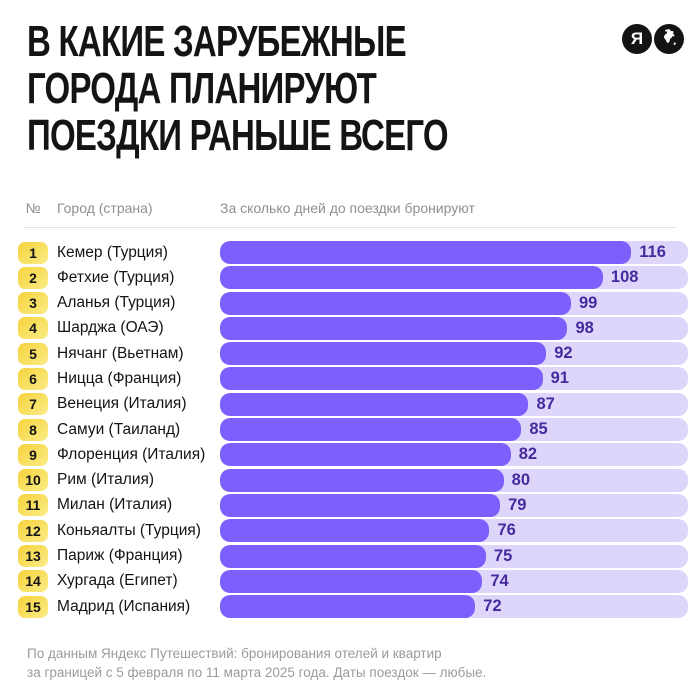 The image size is (700, 700). Describe the element at coordinates (120, 556) in the screenshot. I see `city-label: Париж (Франция)` at that location.